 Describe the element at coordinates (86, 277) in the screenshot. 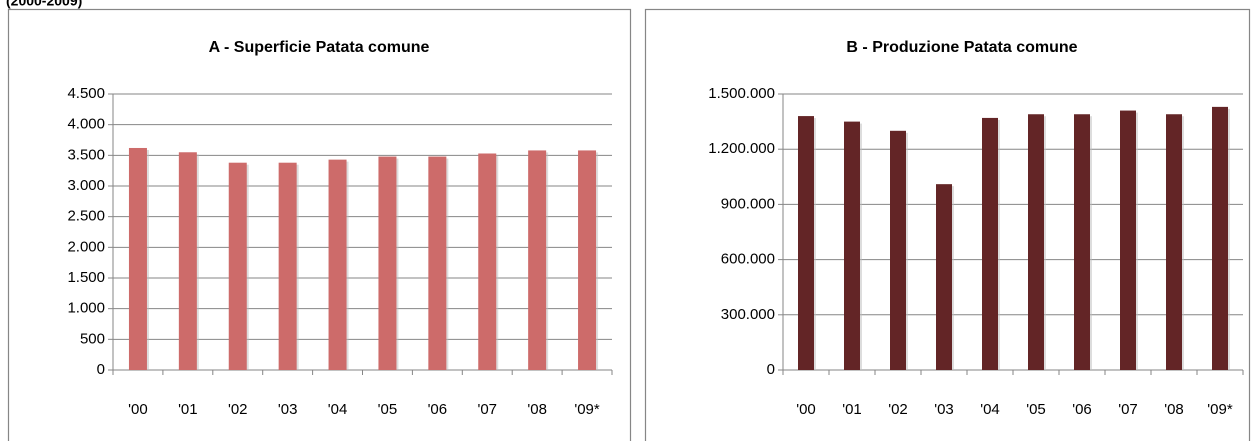

I see `y-tick-label: 1.500` at that location.